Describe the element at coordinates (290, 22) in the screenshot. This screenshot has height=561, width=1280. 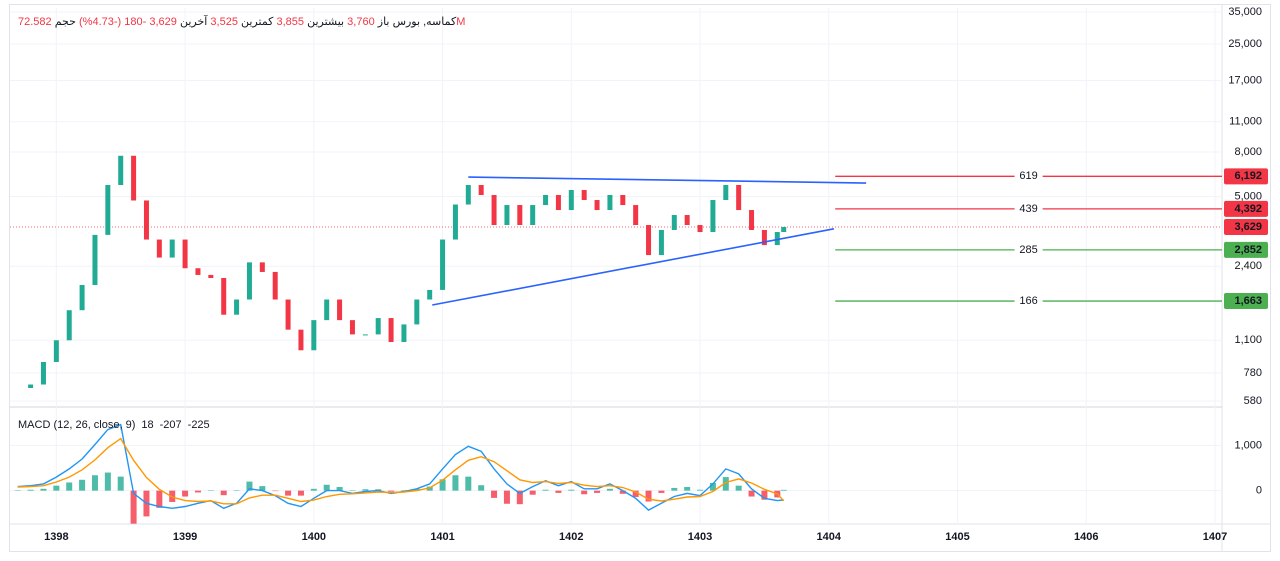
I see `field-value: 3,855` at that location.